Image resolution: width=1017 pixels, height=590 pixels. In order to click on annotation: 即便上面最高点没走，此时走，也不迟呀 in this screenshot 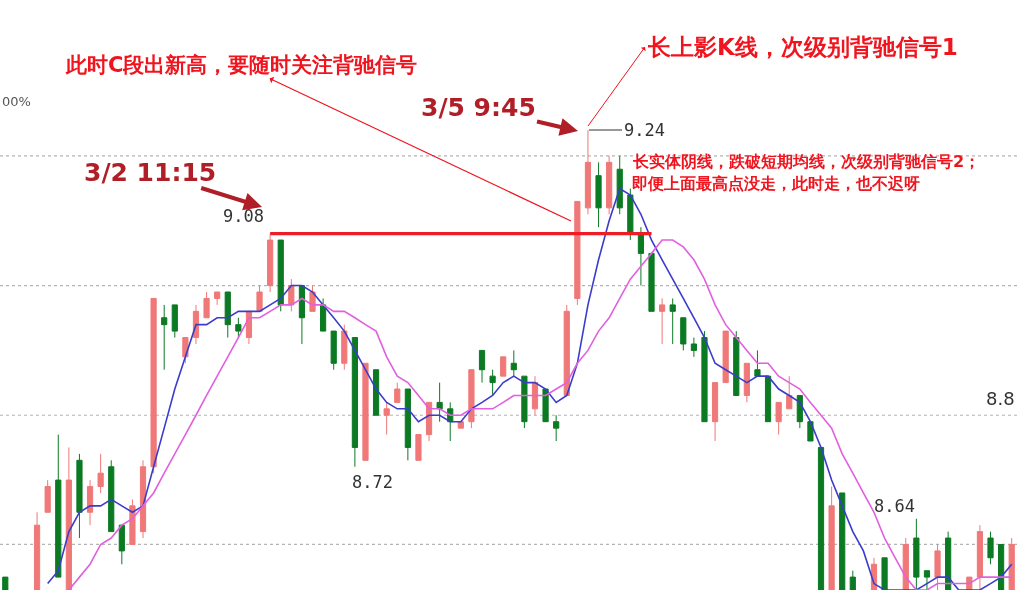, I will do `click(776, 183)`.